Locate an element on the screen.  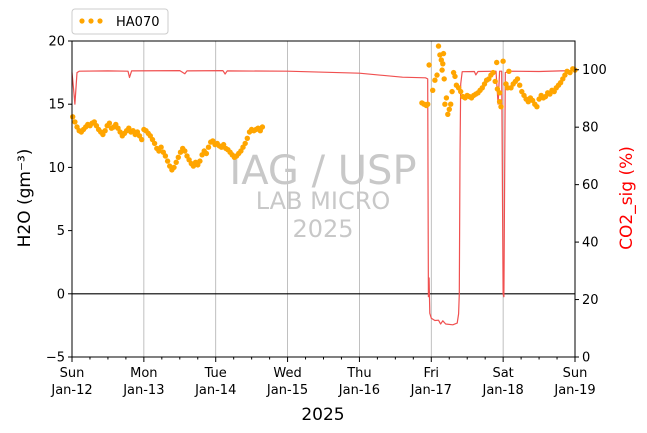
y-left-tick-label: 20 is located at coordinates (56, 42).